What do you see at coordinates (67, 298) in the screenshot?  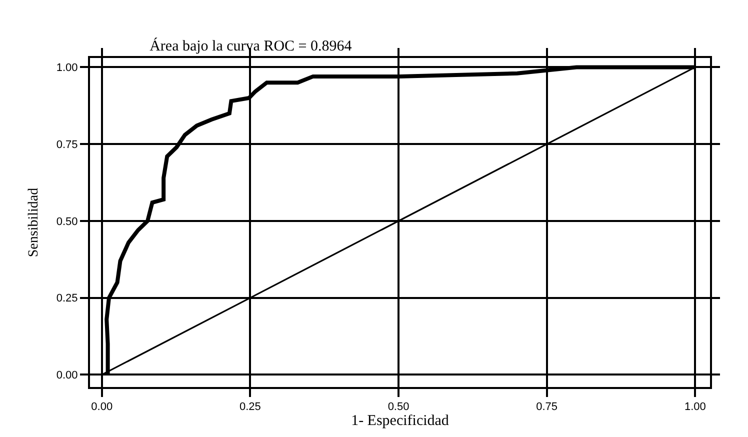 I see `y-tick-label: 0.25` at bounding box center [67, 298].